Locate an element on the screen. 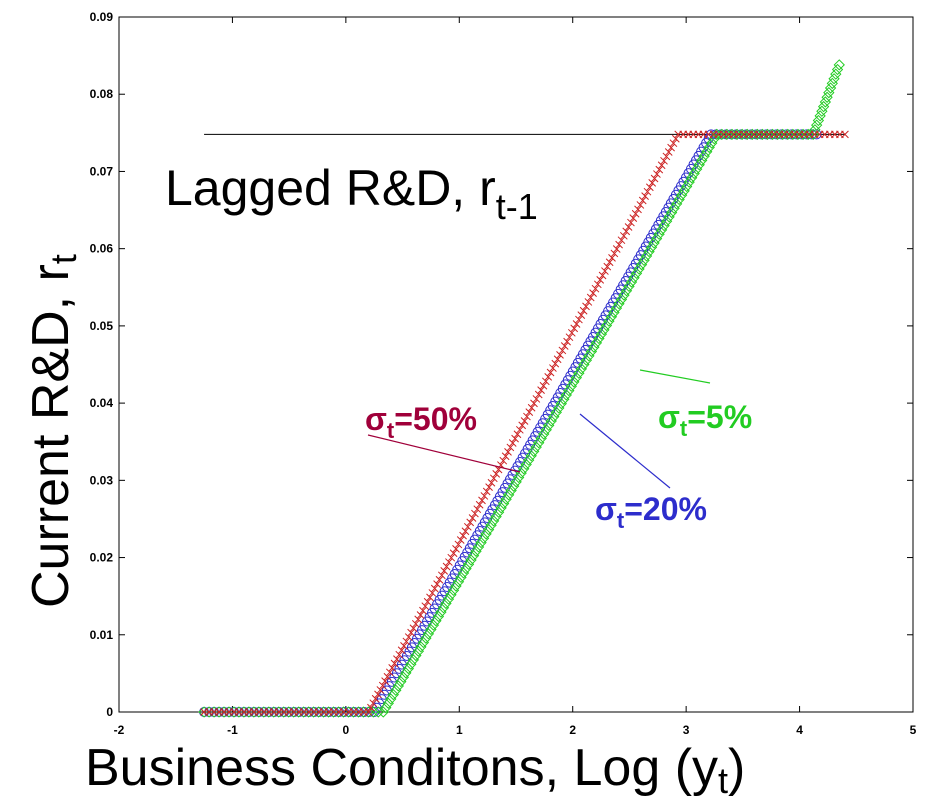  lagged-rd-label: Lagged R&D, rt-1 is located at coordinates (351, 193).